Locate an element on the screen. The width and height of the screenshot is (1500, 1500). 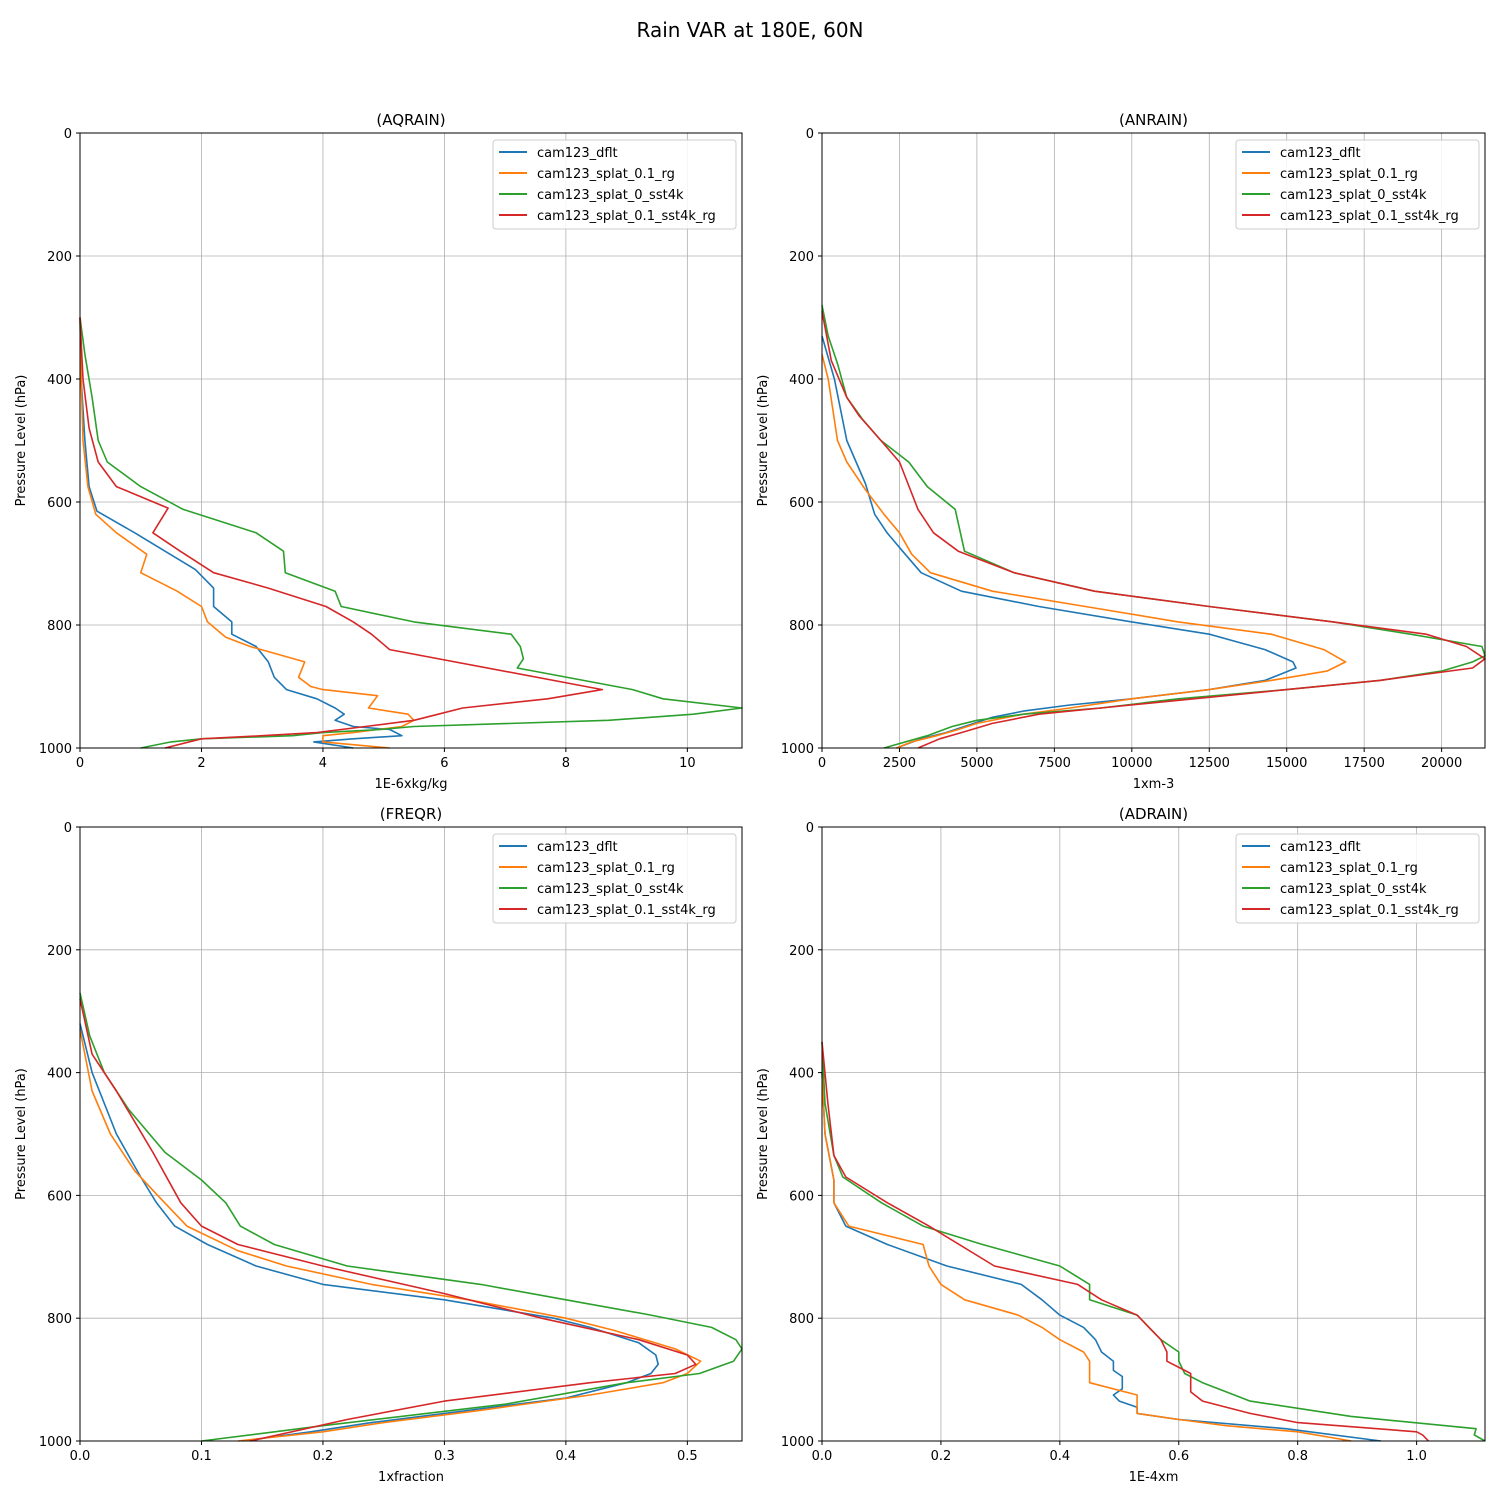
x-tick-label: 4 is located at coordinates (323, 763).